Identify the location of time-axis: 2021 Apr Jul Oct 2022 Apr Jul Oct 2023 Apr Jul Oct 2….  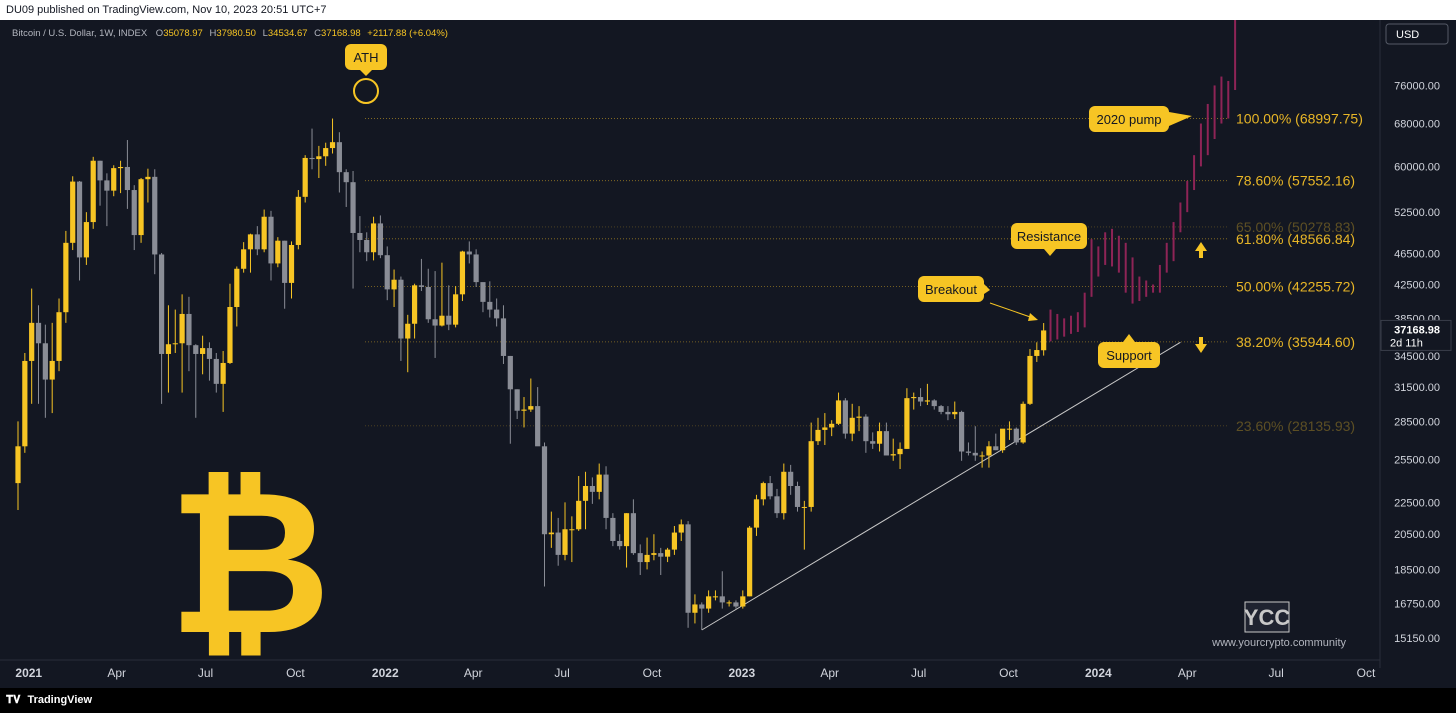
(690, 669).